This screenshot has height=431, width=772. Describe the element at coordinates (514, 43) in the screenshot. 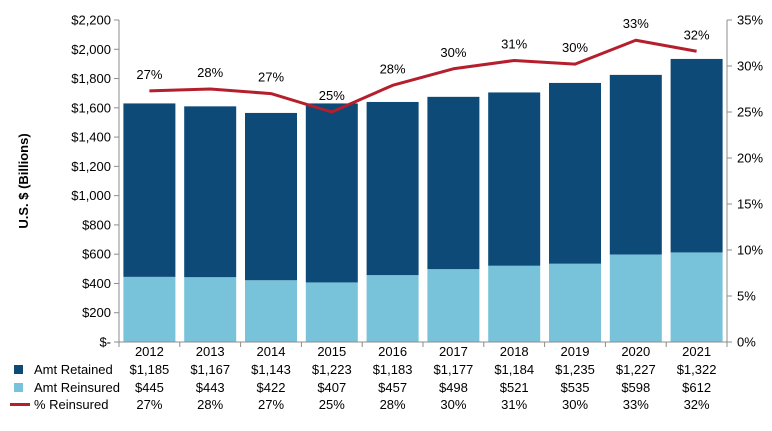

I see `data-label-pct: 31%` at that location.